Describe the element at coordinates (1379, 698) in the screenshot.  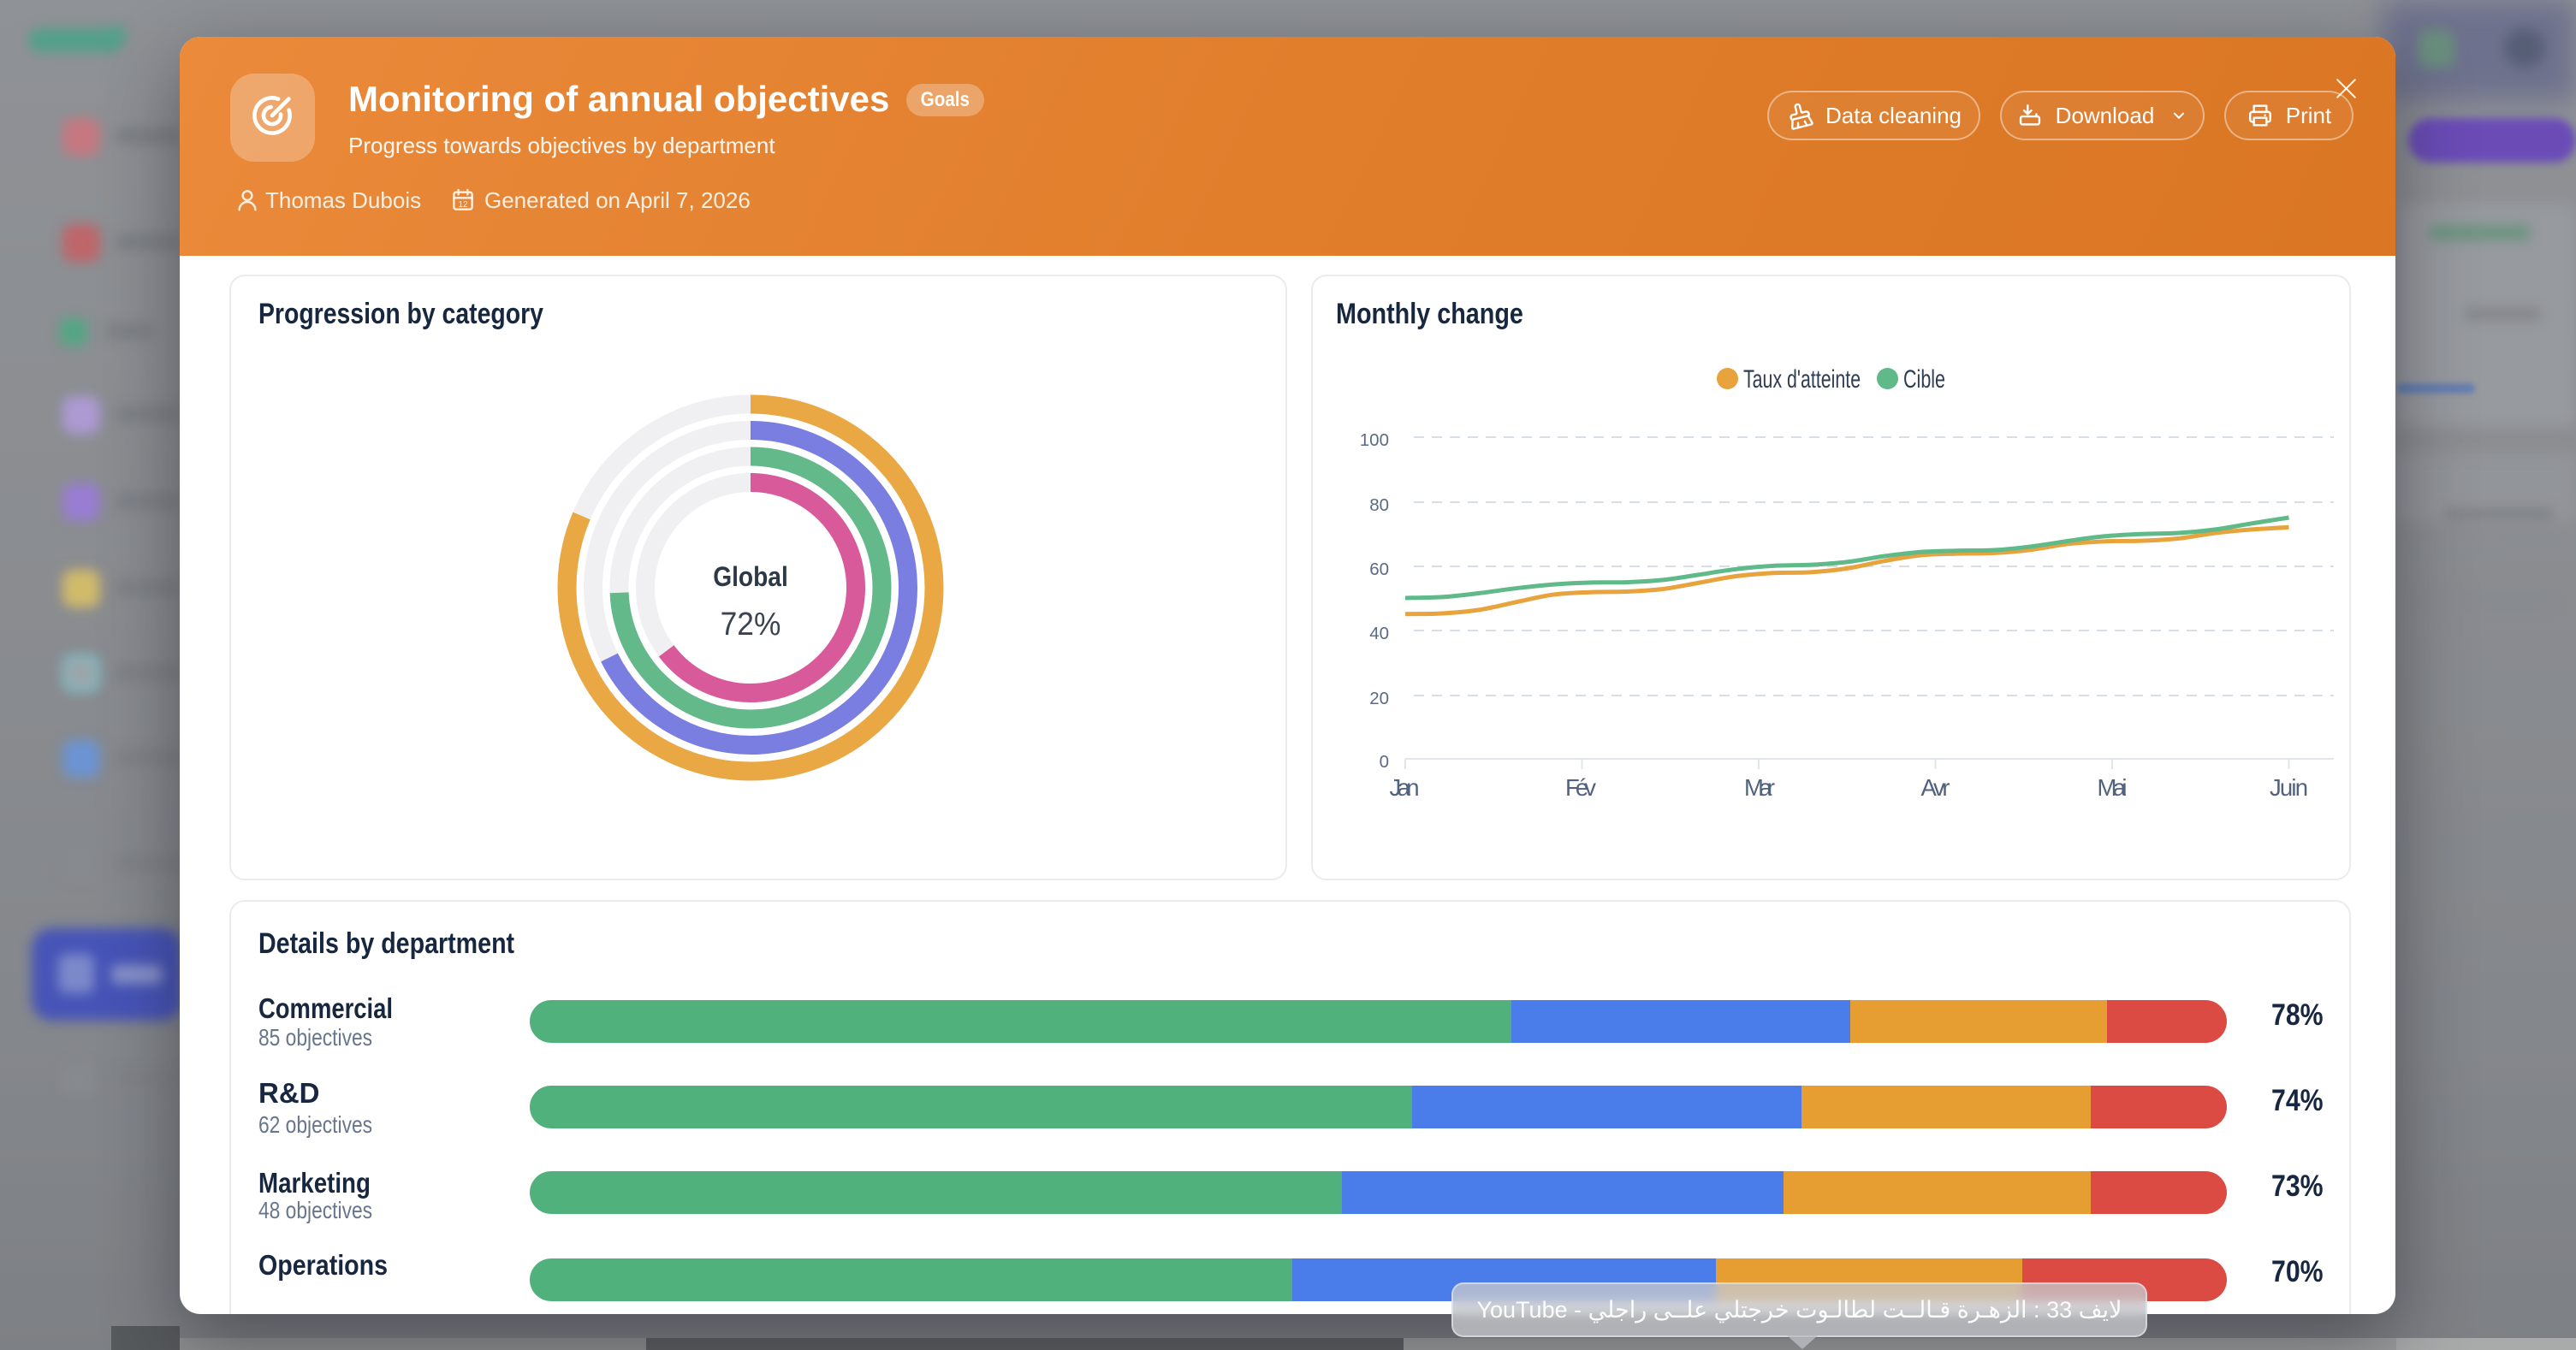
I see `svg-text: 20` at that location.